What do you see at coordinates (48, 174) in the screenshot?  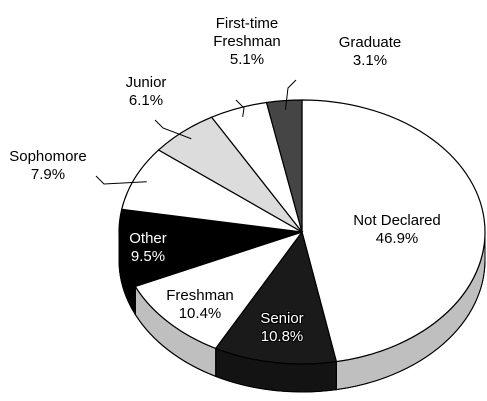 I see `value-label: 7.9%` at bounding box center [48, 174].